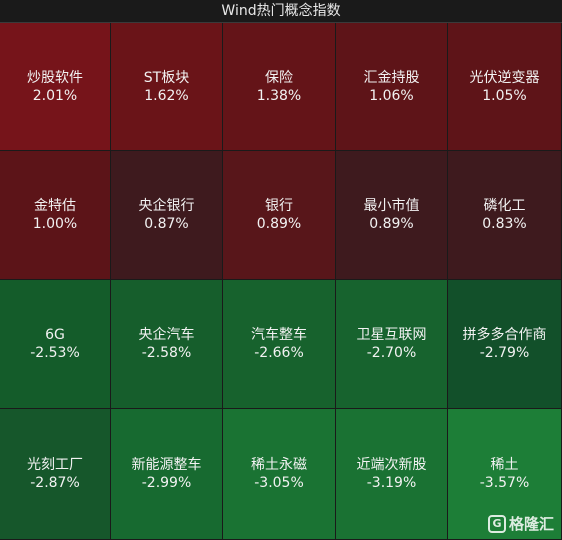 The height and width of the screenshot is (540, 562). I want to click on watermark-text: 格隆汇, so click(531, 524).